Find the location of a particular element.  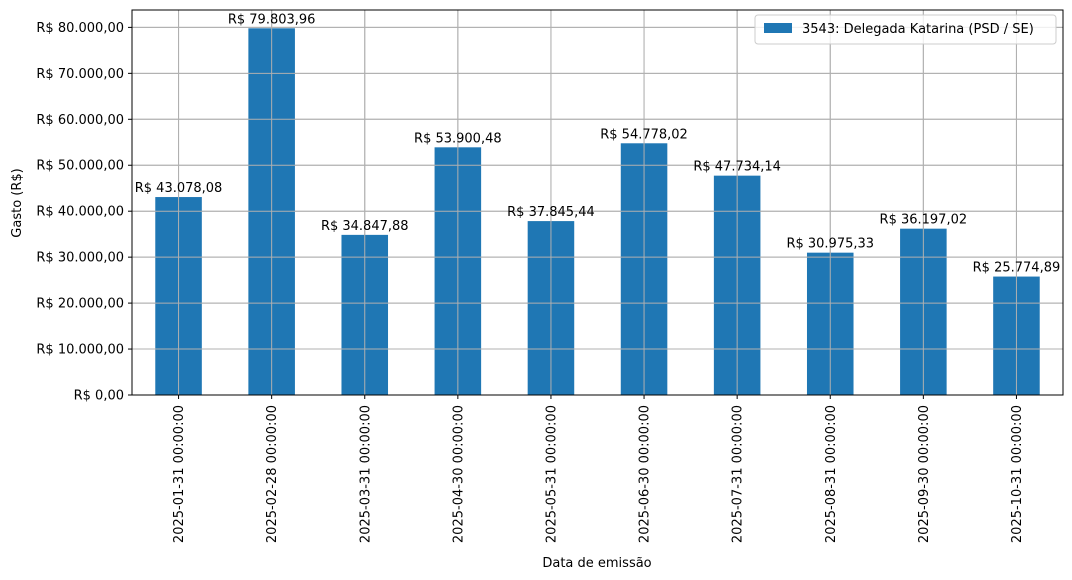

bar-value-label: R$ 79.803,96 is located at coordinates (272, 19).